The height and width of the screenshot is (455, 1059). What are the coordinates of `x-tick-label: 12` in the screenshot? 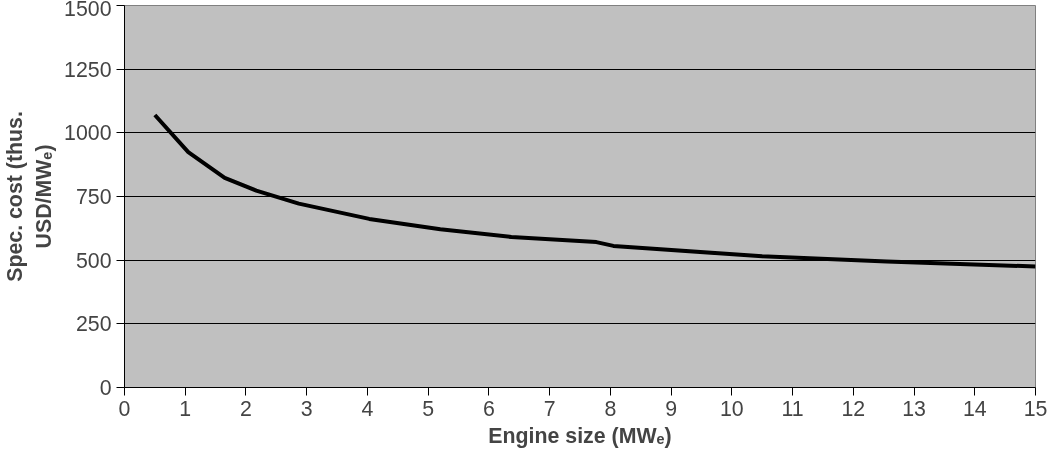 It's located at (853, 408).